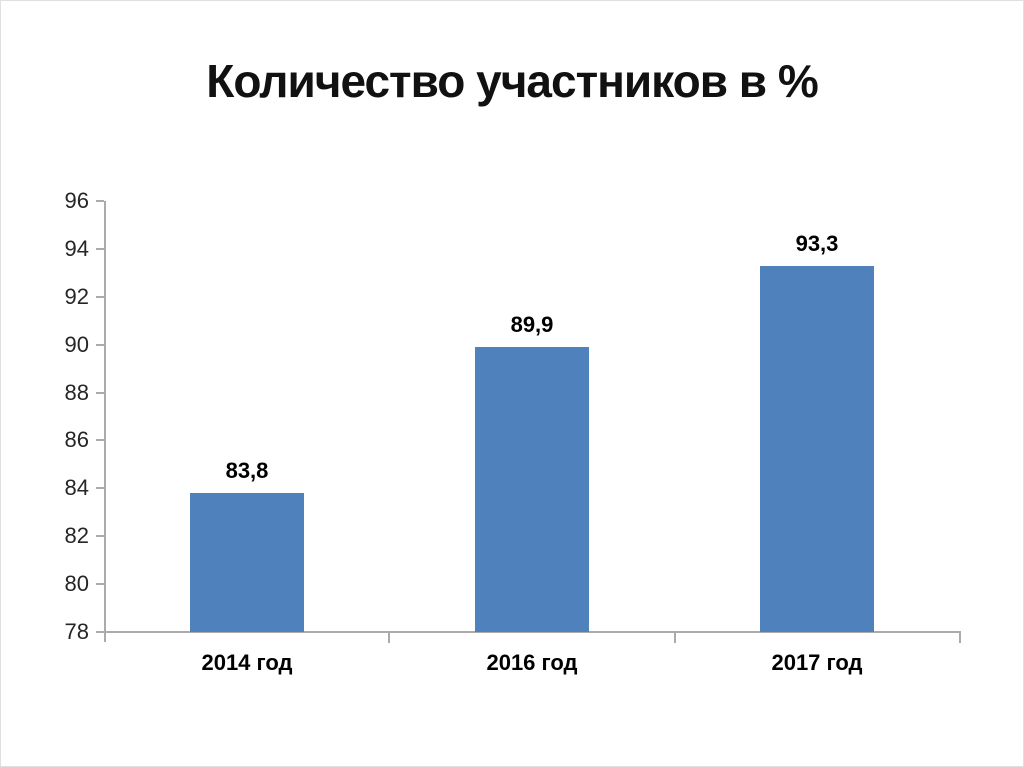 The height and width of the screenshot is (767, 1024). I want to click on y-axis-tick-label: 94, so click(76, 248).